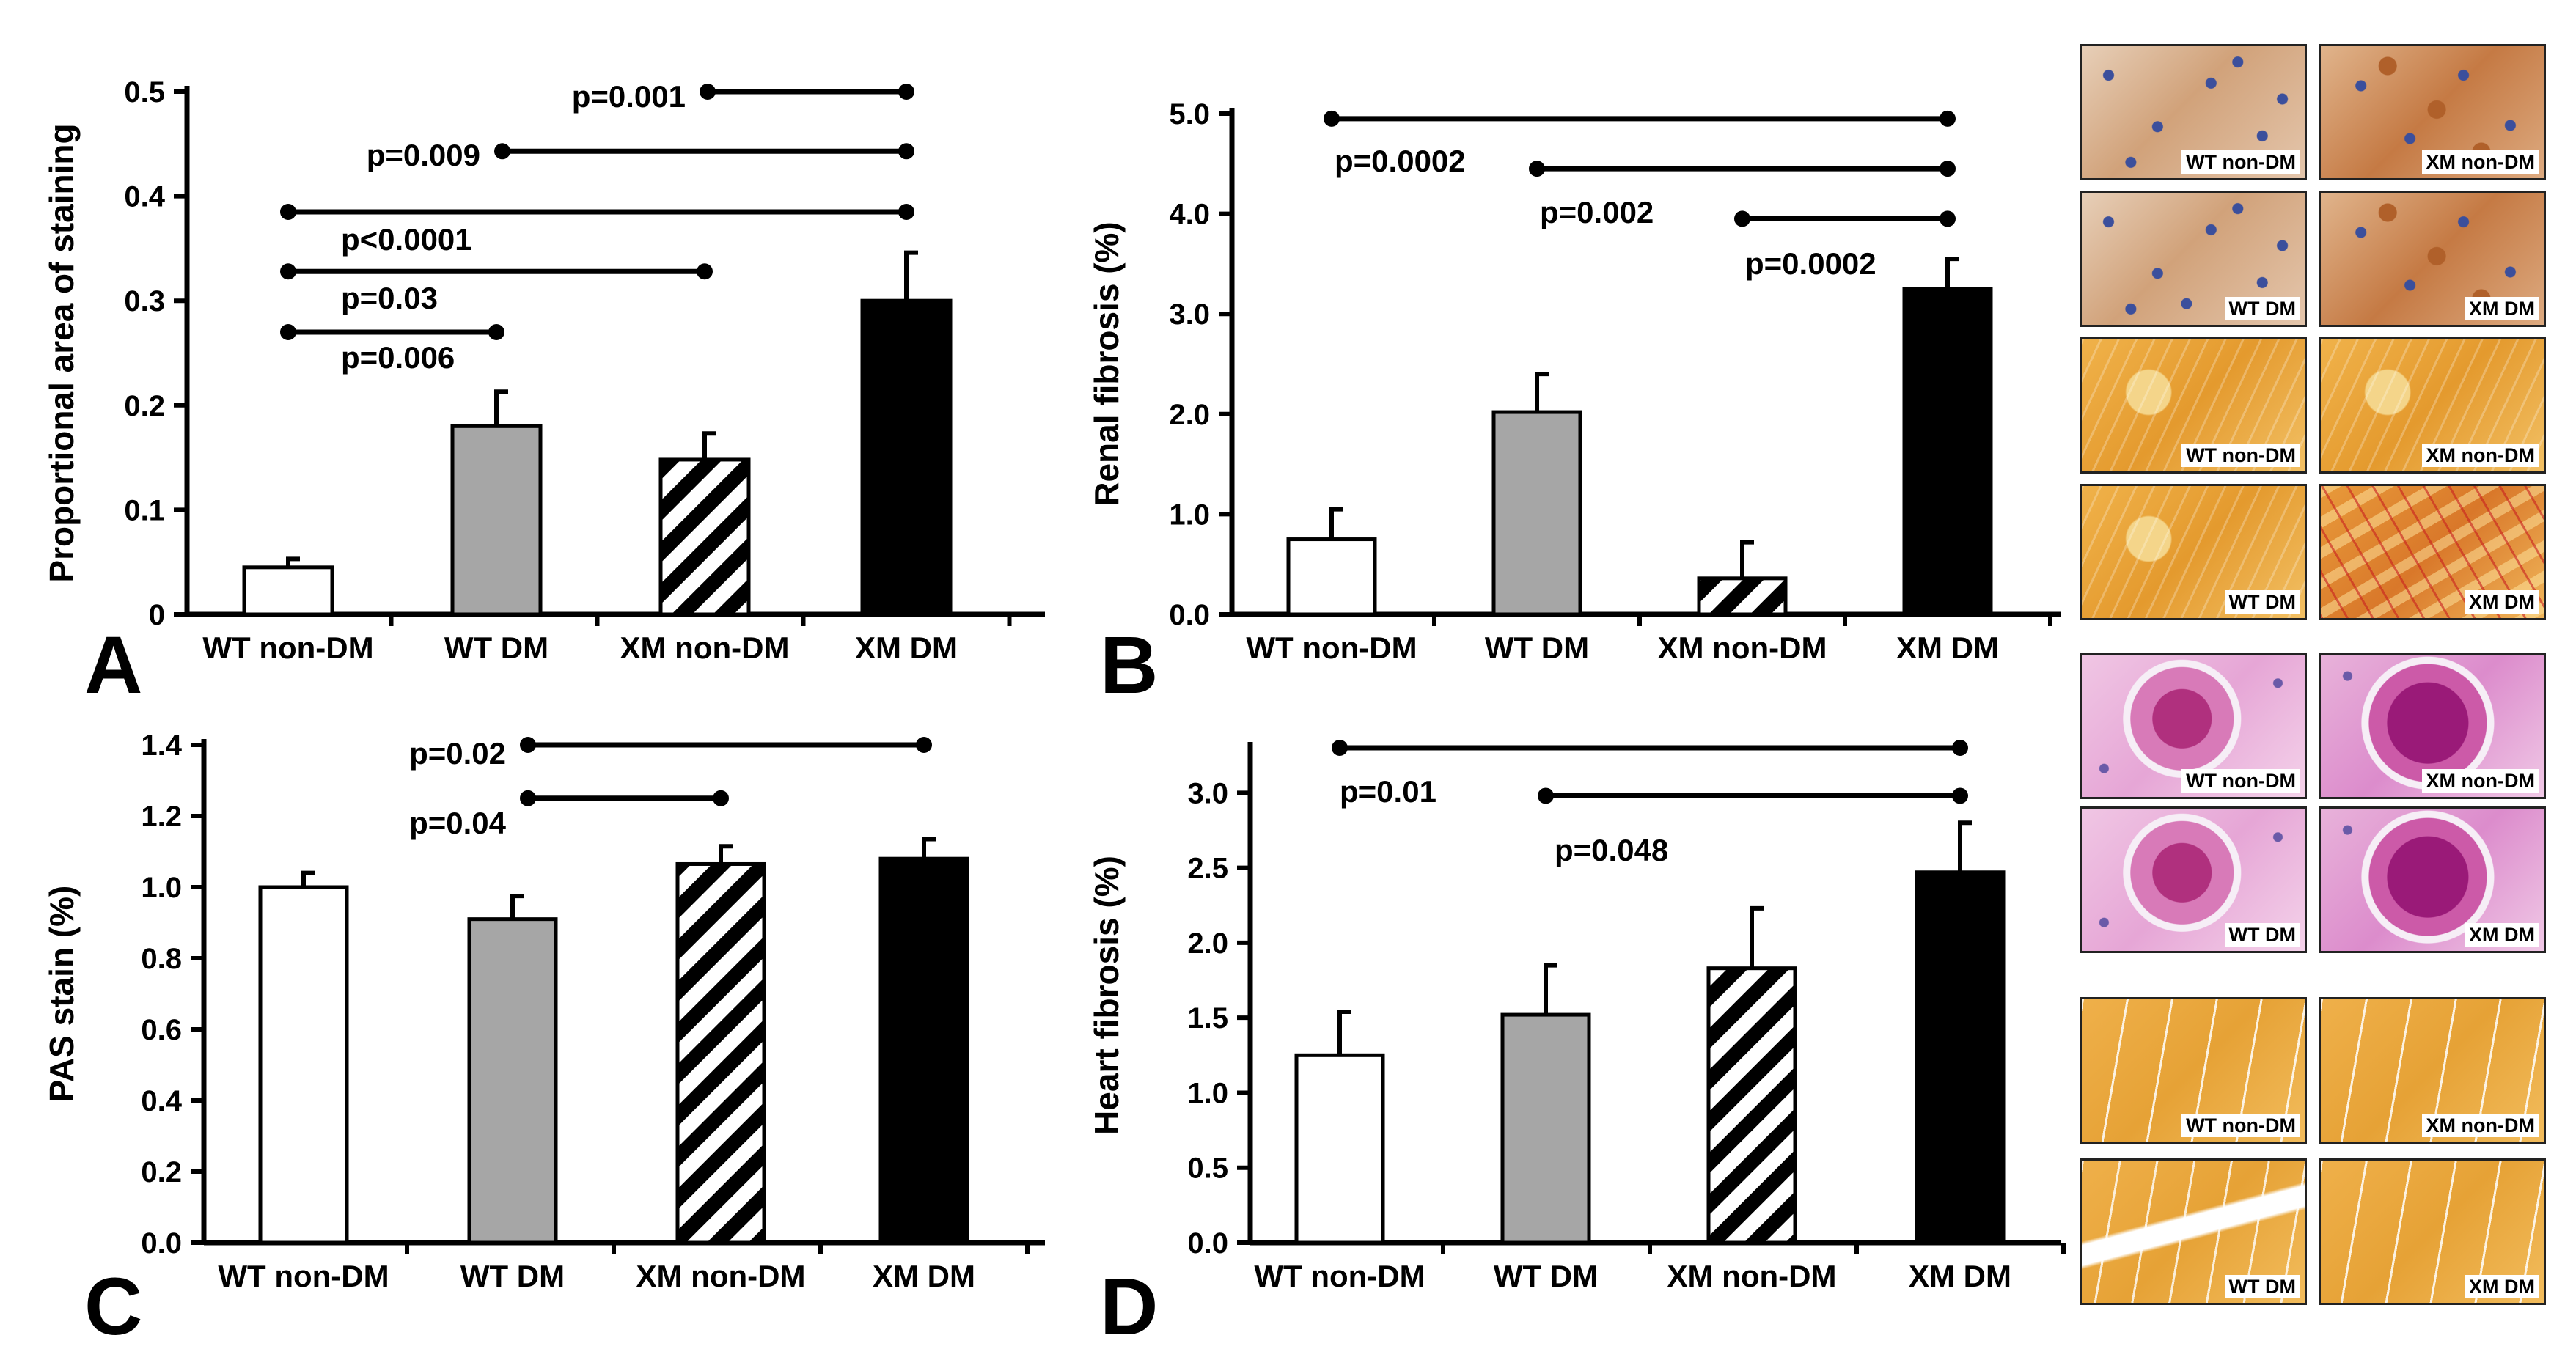 The image size is (2576, 1360). Describe the element at coordinates (144, 301) in the screenshot. I see `y-tick-label: 0.3` at that location.